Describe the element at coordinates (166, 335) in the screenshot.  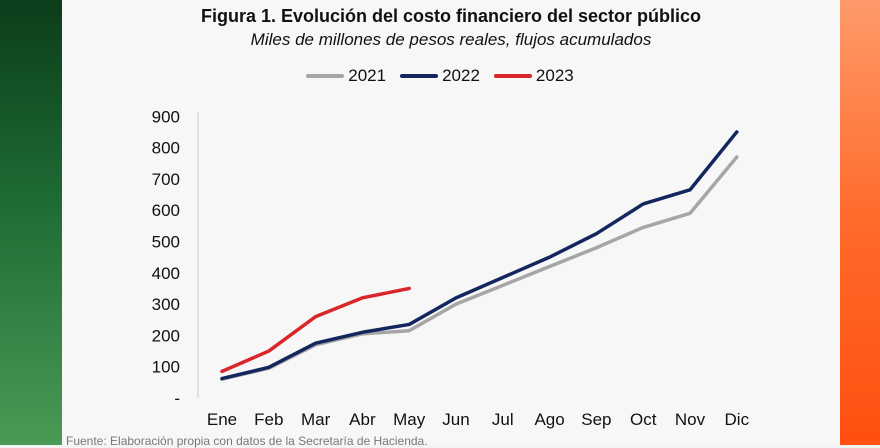
I see `y-tick-label: 200` at that location.